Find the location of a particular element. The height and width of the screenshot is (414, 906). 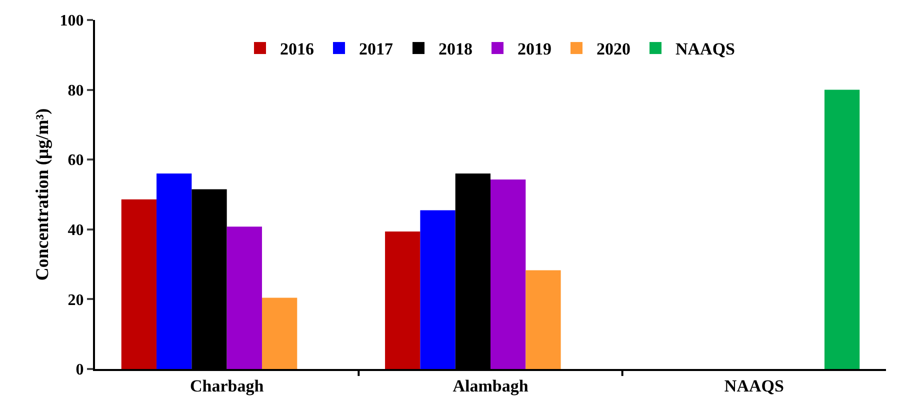

y-tick-label: 100 is located at coordinates (72, 21).